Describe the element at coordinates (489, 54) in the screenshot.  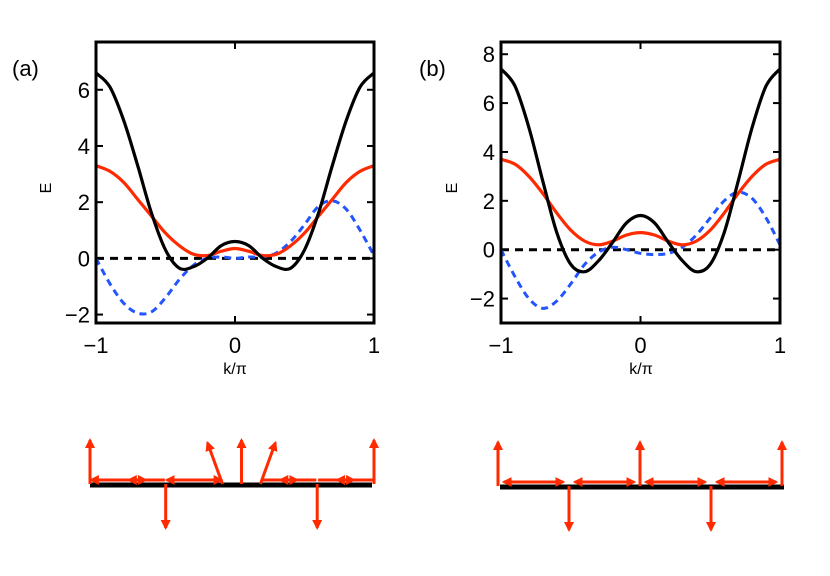
I see `y-tick-label: 8` at that location.